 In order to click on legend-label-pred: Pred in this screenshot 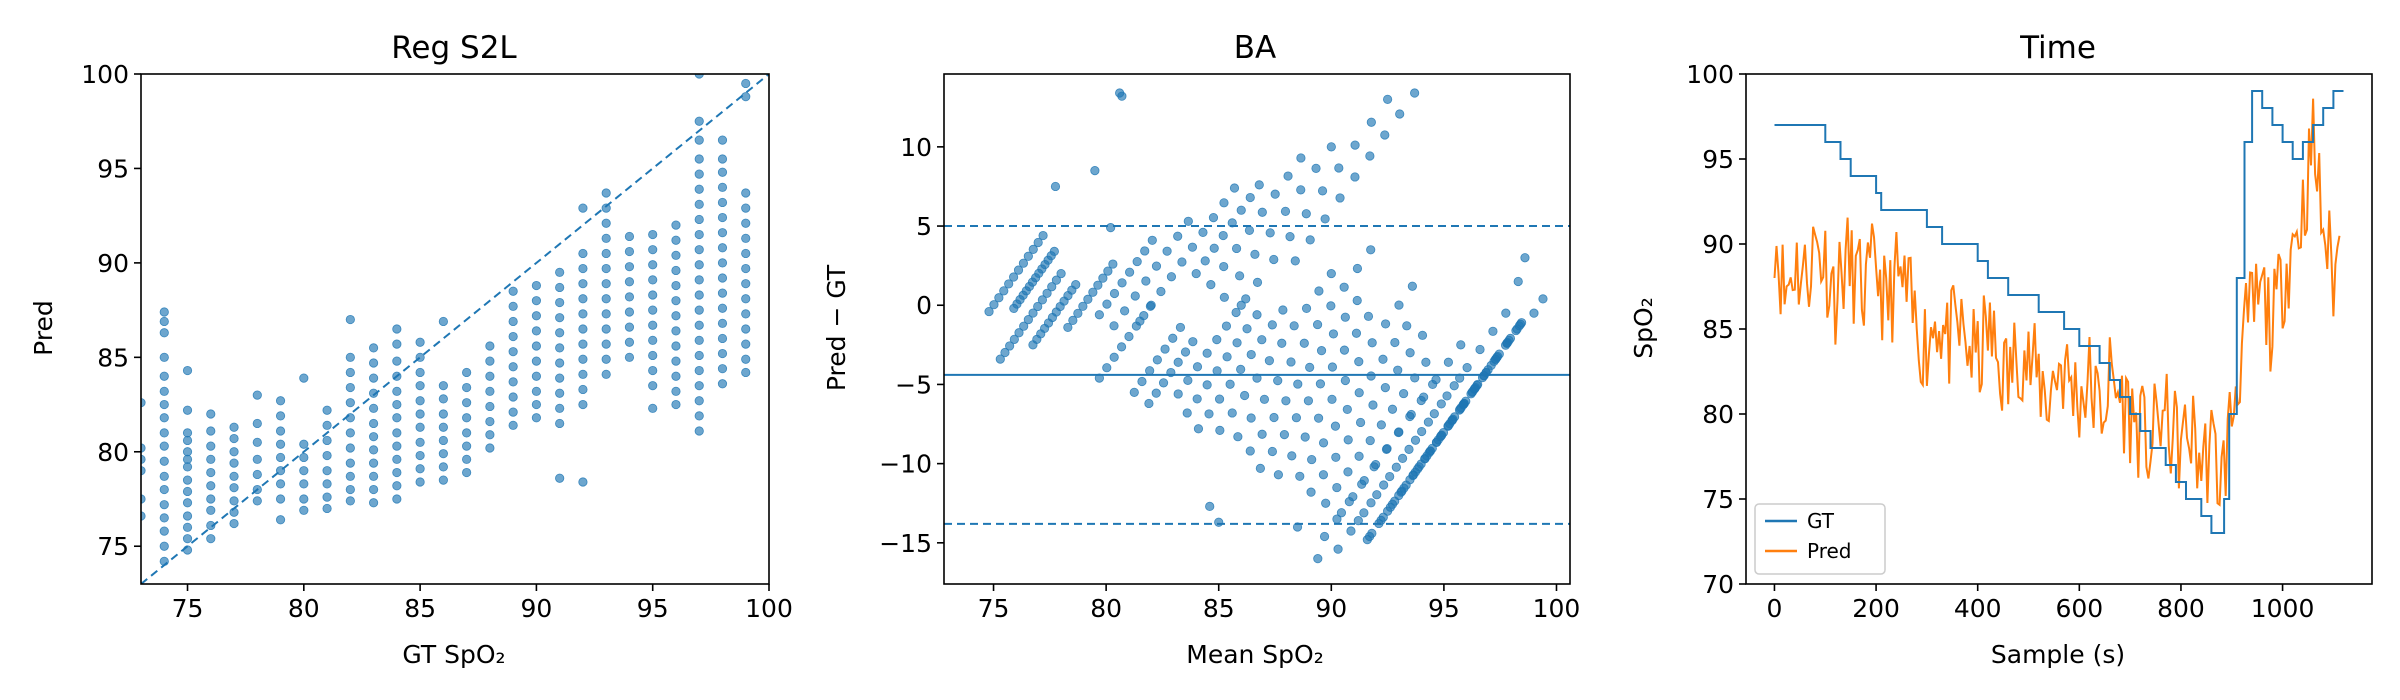, I will do `click(1829, 551)`.